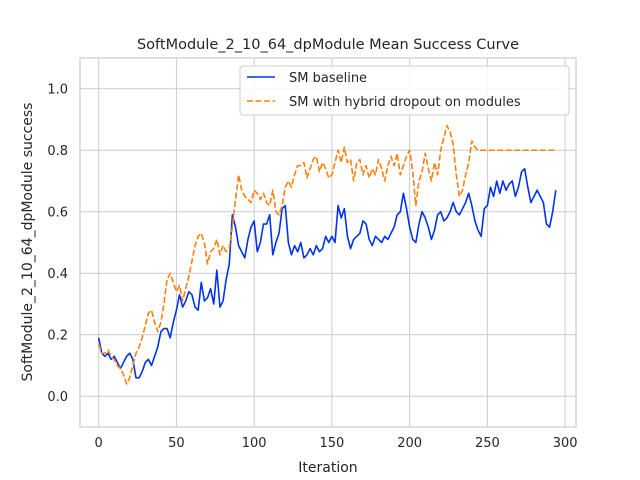 The width and height of the screenshot is (640, 480). Describe the element at coordinates (176, 443) in the screenshot. I see `x-tick-label: 50` at that location.